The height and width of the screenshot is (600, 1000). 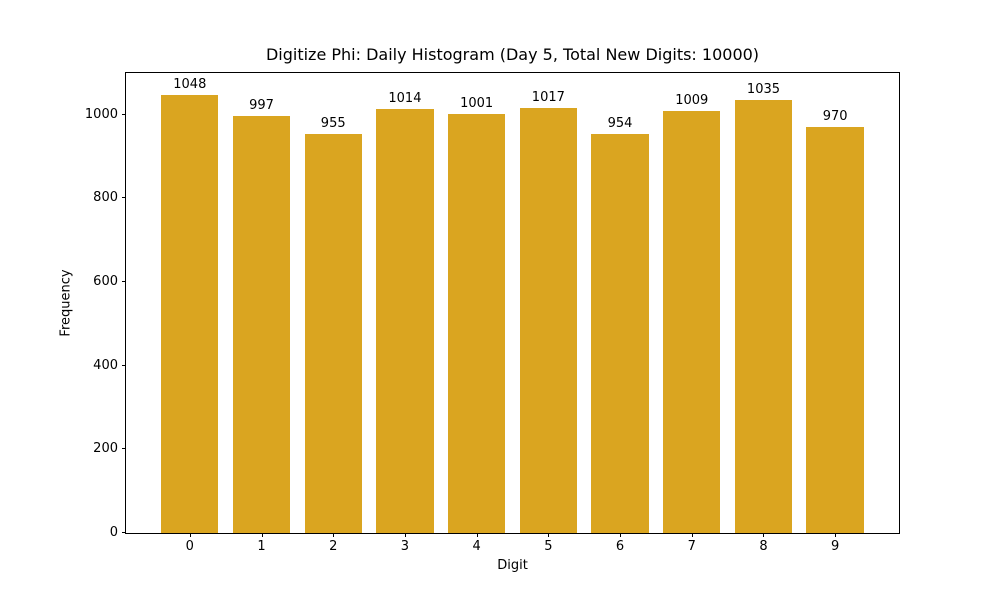 What do you see at coordinates (261, 106) in the screenshot?
I see `bar-value-label: 997` at bounding box center [261, 106].